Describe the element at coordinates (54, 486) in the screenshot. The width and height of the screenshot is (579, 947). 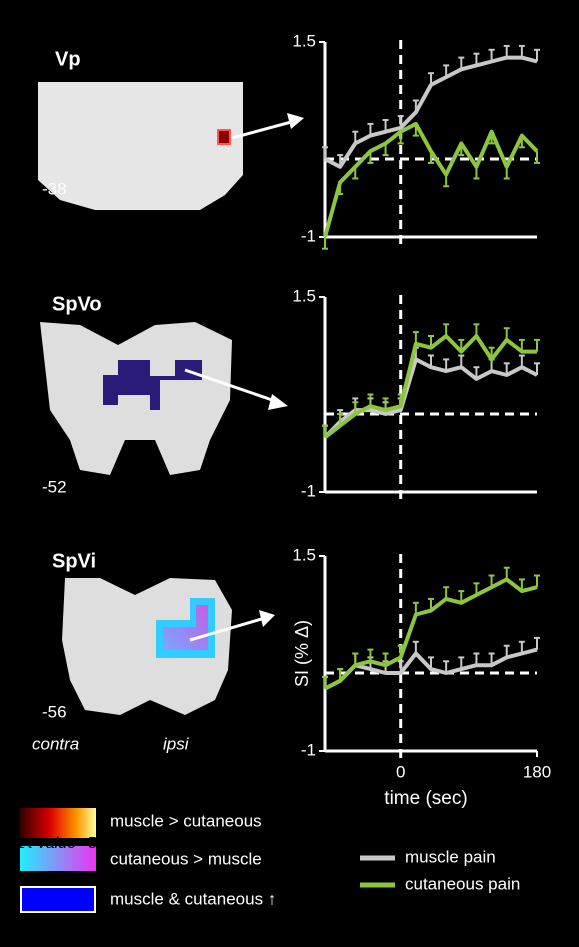
I see `slice-label: -52` at that location.